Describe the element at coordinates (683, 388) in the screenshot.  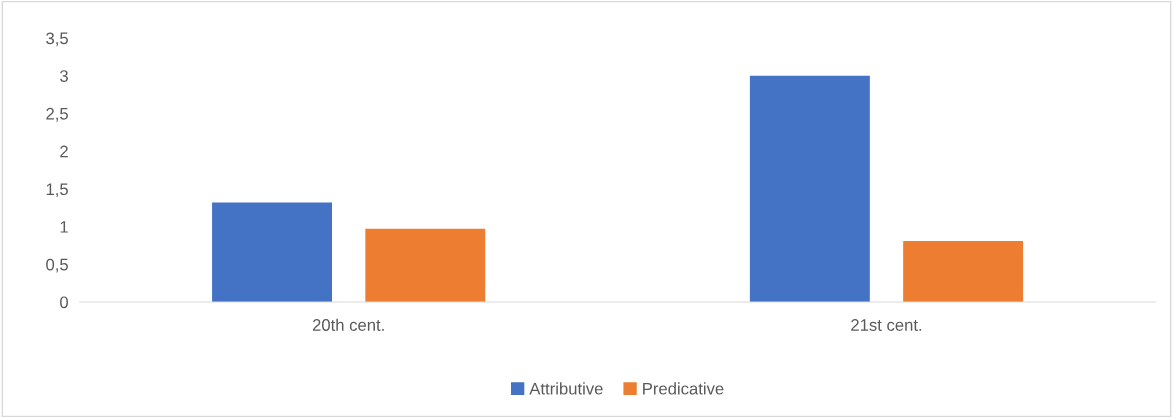
I see `legend-label: Predicative` at that location.